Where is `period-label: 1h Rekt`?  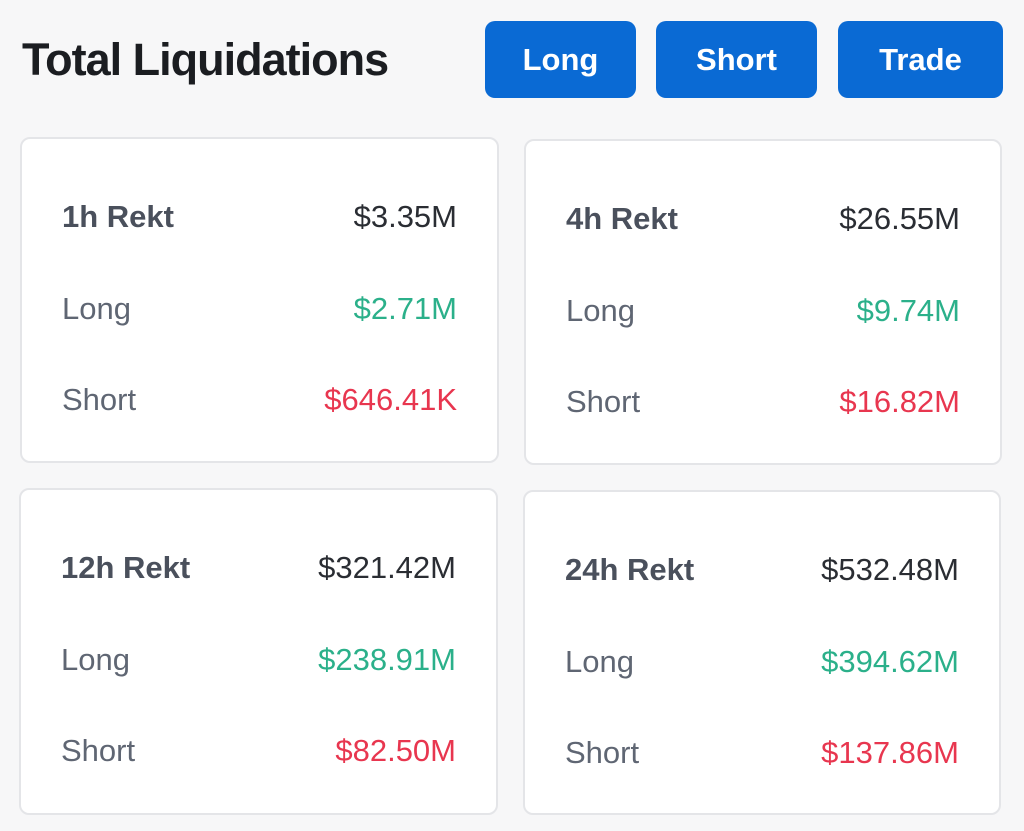
period-label: 1h Rekt is located at coordinates (118, 216).